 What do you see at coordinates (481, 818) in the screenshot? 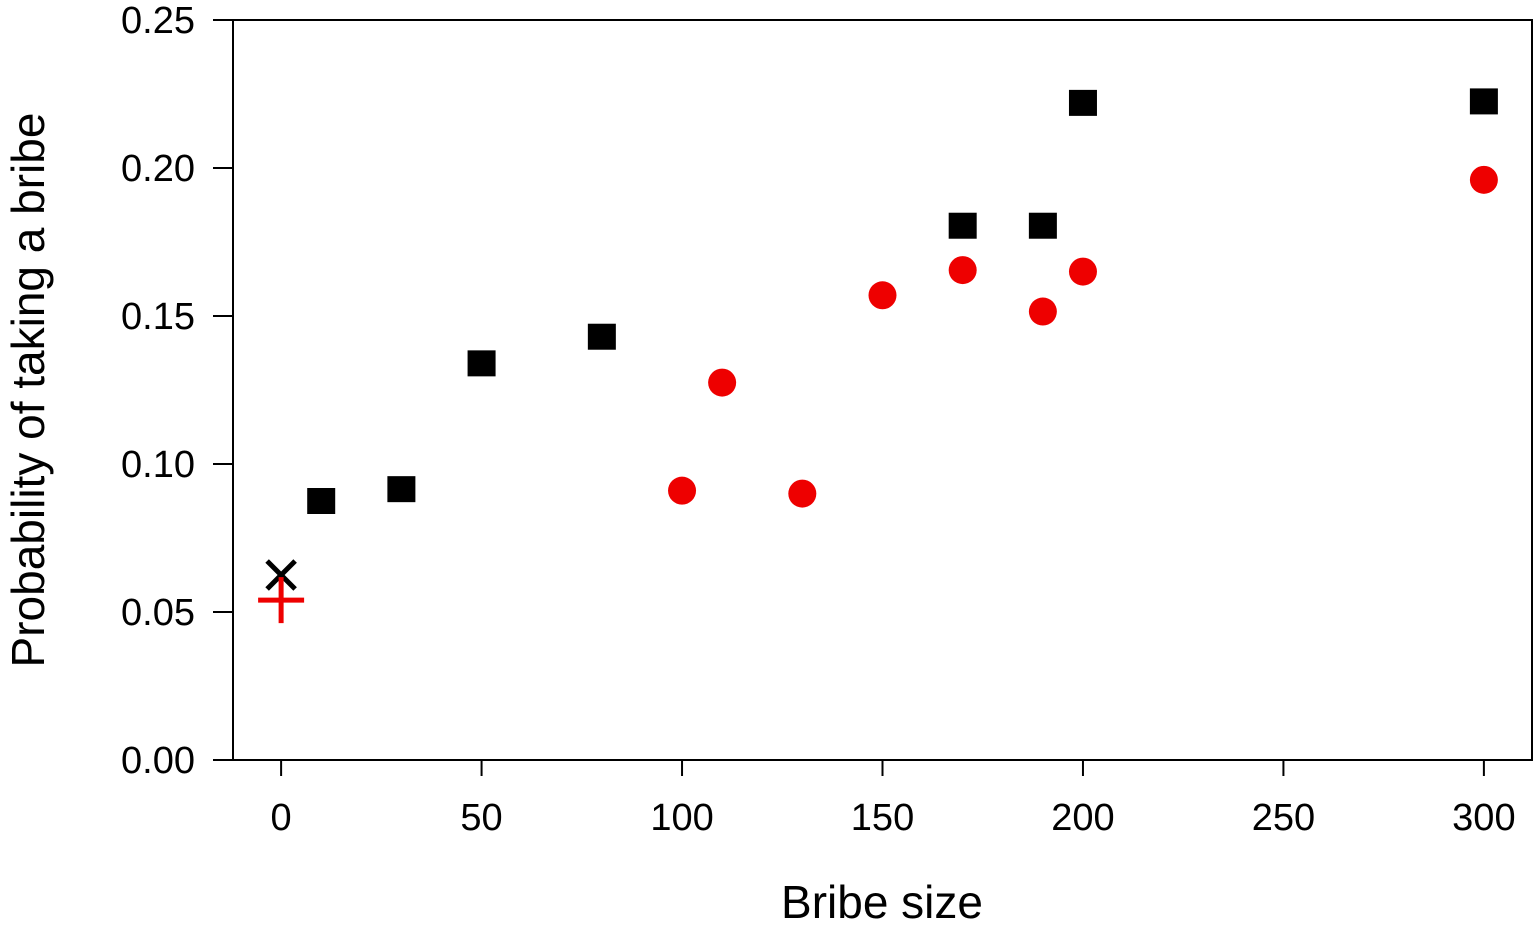
I see `x-tick-label: 50` at bounding box center [481, 818].